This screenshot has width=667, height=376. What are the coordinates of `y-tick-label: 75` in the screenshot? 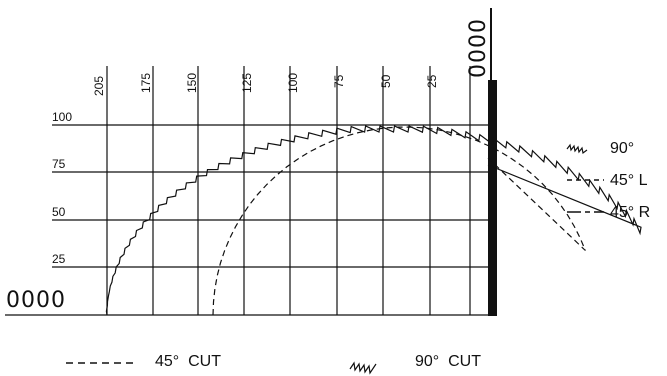 It's located at (59, 164).